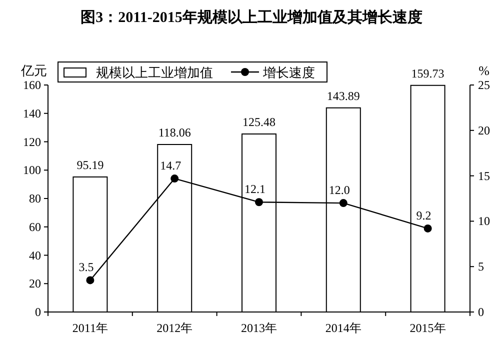  Describe the element at coordinates (38, 312) in the screenshot. I see `y-tick-label: 0` at that location.